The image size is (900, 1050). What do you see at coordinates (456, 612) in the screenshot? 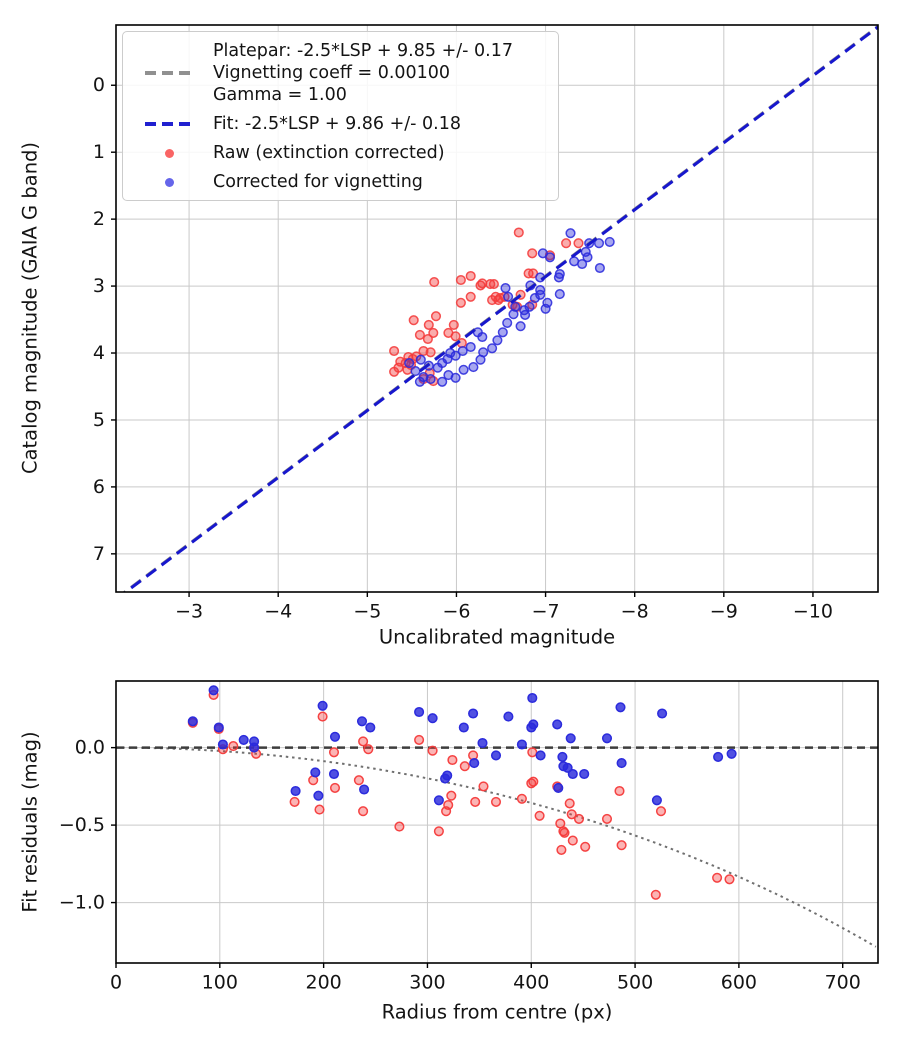
I see `x-tick-label: −6` at bounding box center [456, 612].